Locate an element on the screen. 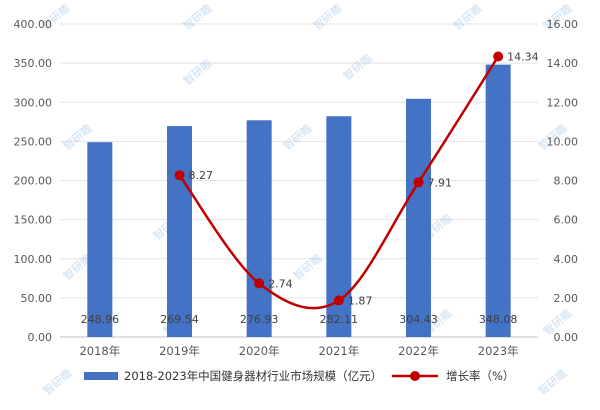  right-y-axis: 0.00 2.00 4.00 6.00 8.00 10.00 12.00 14.00 16.00 is located at coordinates (563, 181).